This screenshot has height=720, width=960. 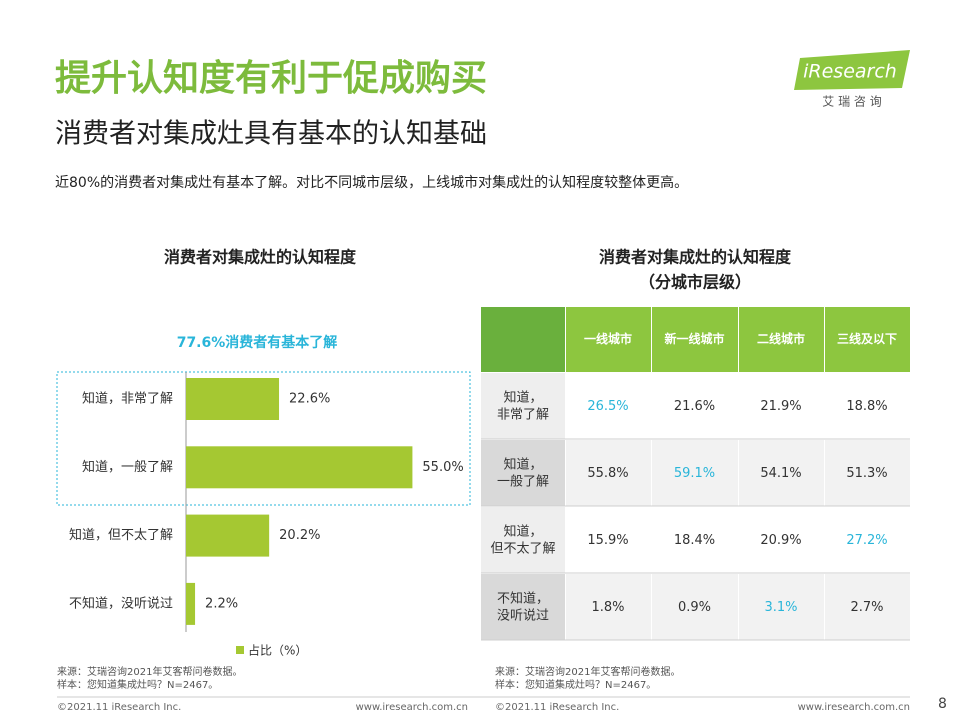 I want to click on row-label: 非常了解, so click(x=523, y=415).